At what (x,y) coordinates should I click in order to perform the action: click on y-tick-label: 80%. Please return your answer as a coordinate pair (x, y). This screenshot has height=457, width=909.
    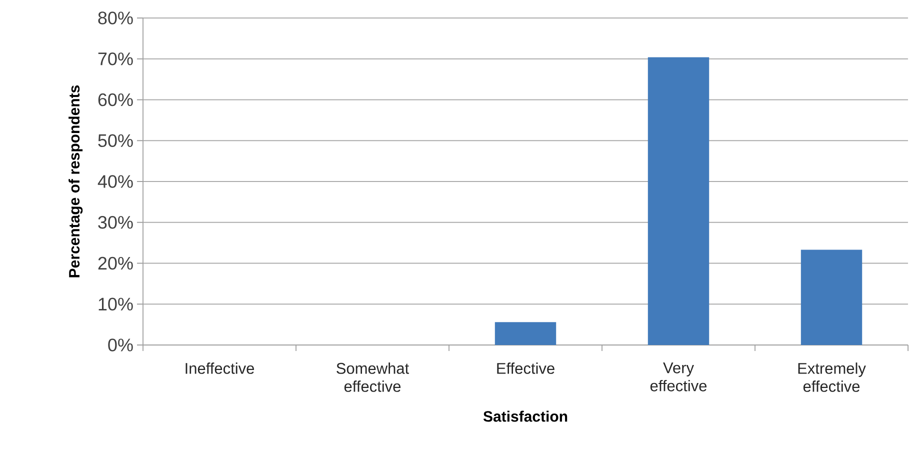
    Looking at the image, I should click on (115, 18).